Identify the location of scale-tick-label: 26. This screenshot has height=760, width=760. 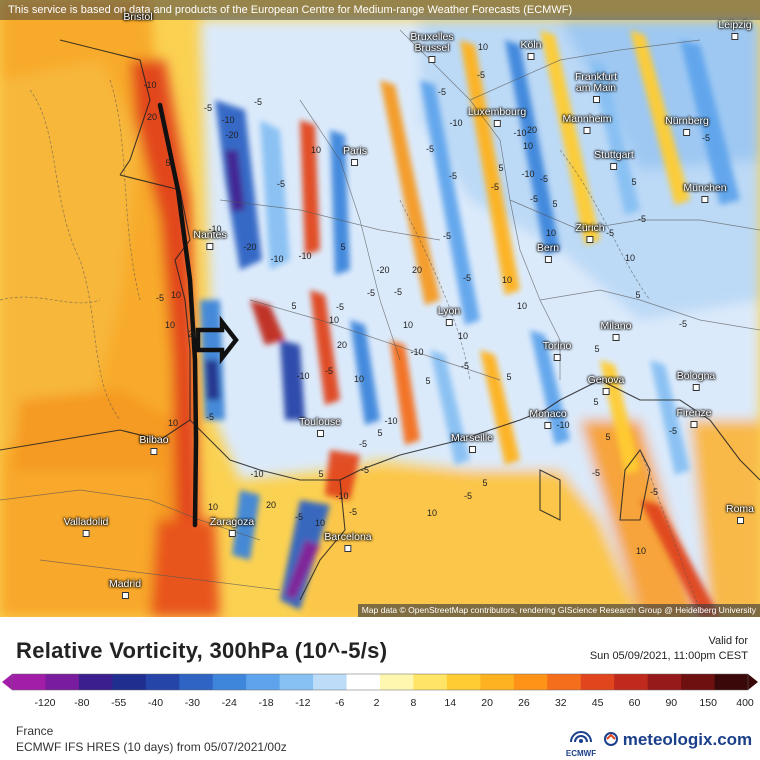
(524, 703).